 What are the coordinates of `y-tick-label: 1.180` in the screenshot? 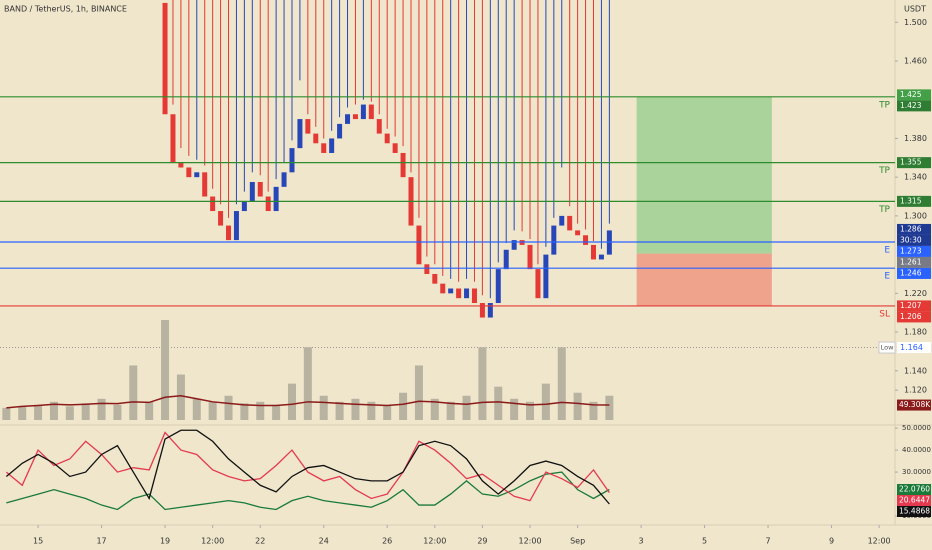 It's located at (915, 332).